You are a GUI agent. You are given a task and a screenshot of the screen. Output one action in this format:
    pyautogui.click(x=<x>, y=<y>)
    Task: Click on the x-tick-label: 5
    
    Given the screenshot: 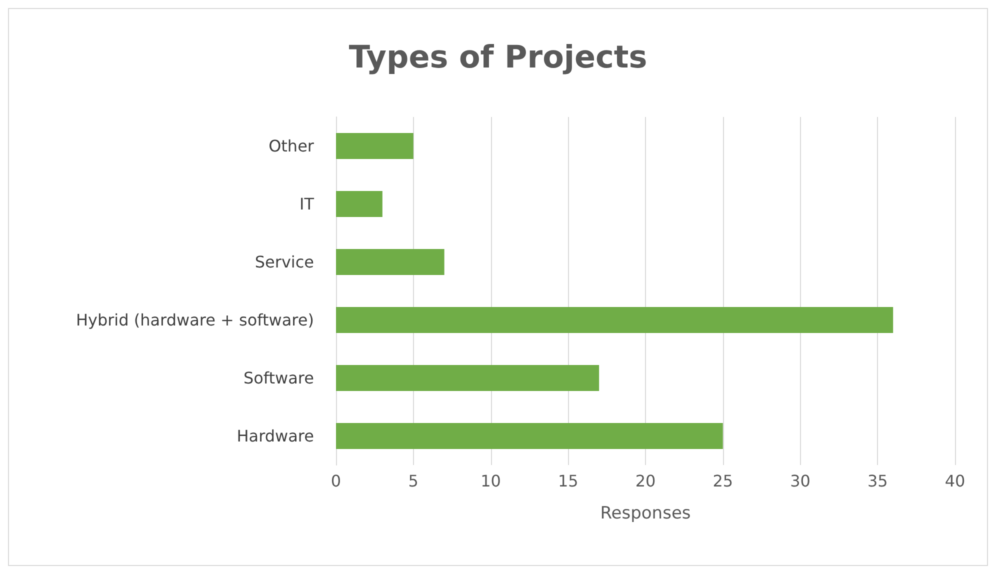 What is the action you would take?
    pyautogui.click(x=413, y=481)
    